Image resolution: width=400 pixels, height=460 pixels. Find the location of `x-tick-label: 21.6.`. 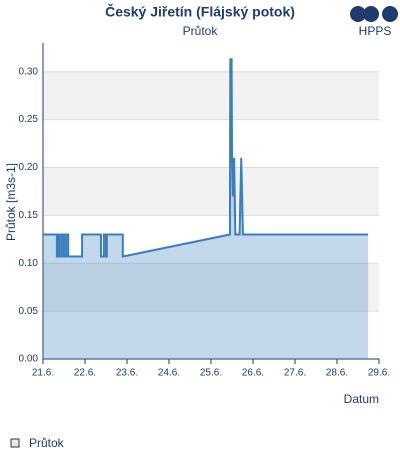

x-tick-label: 21.6. is located at coordinates (43, 373).